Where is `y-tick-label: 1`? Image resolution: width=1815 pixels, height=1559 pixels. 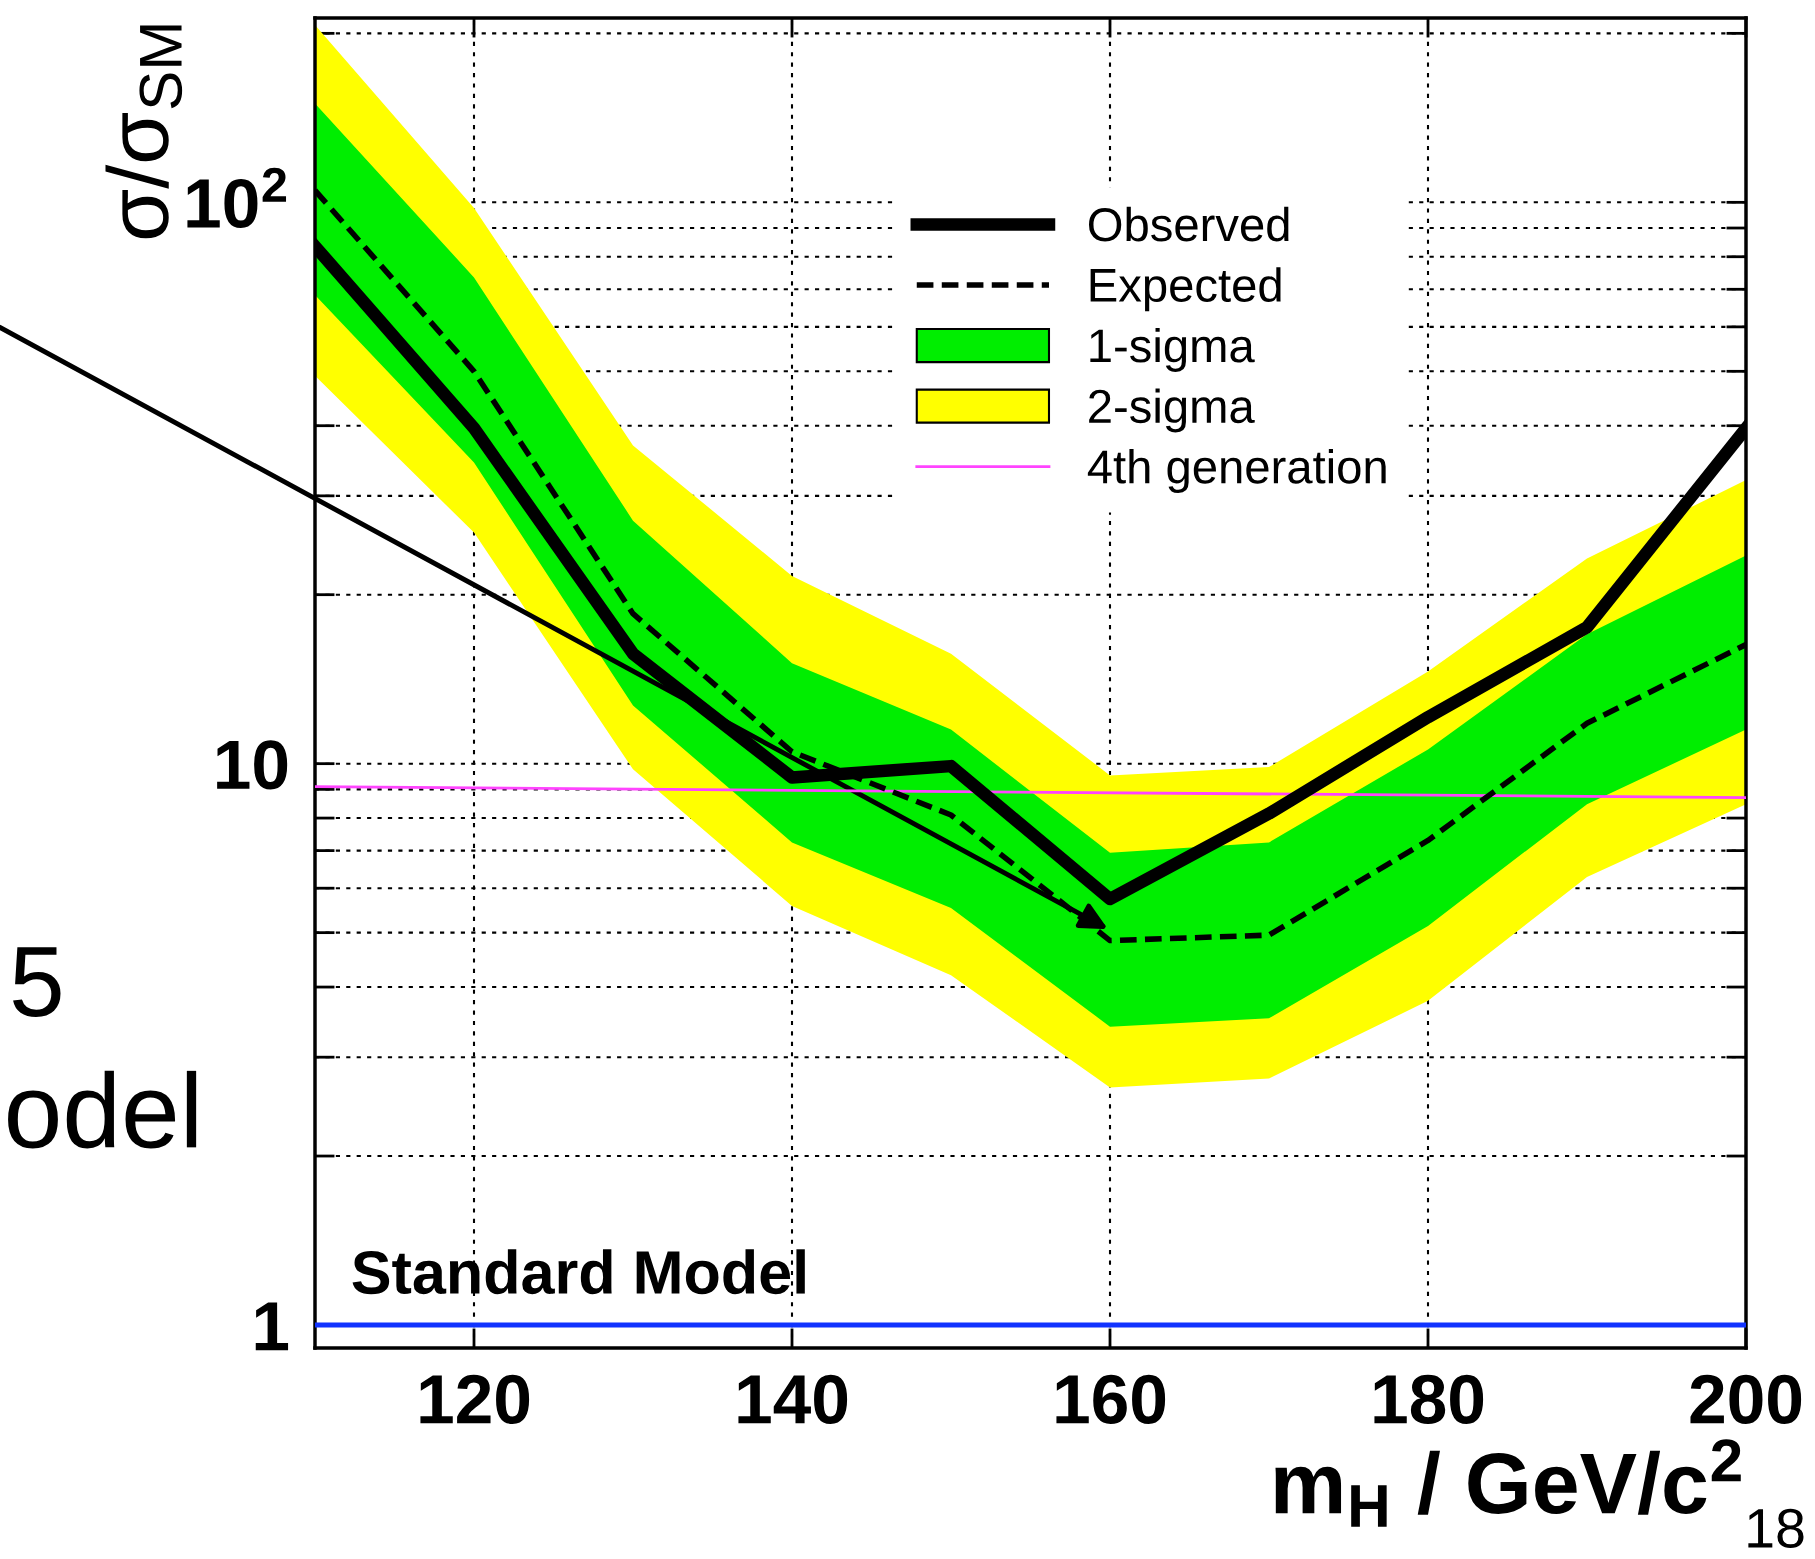 y-tick-label: 1 is located at coordinates (272, 1326).